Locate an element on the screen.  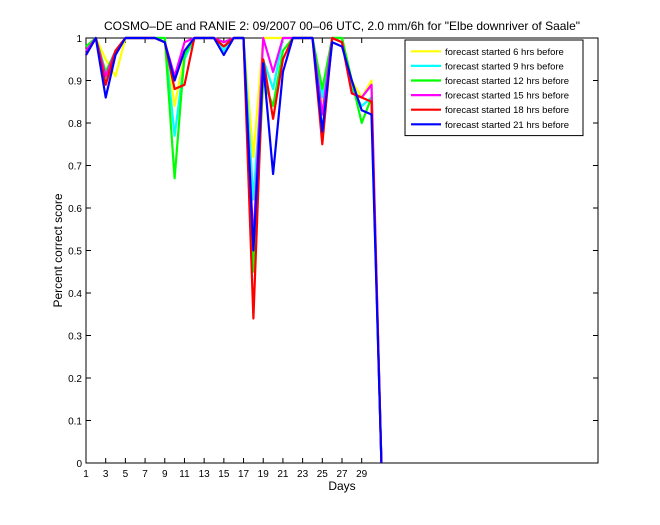
x-tick-label: 15 is located at coordinates (224, 474).